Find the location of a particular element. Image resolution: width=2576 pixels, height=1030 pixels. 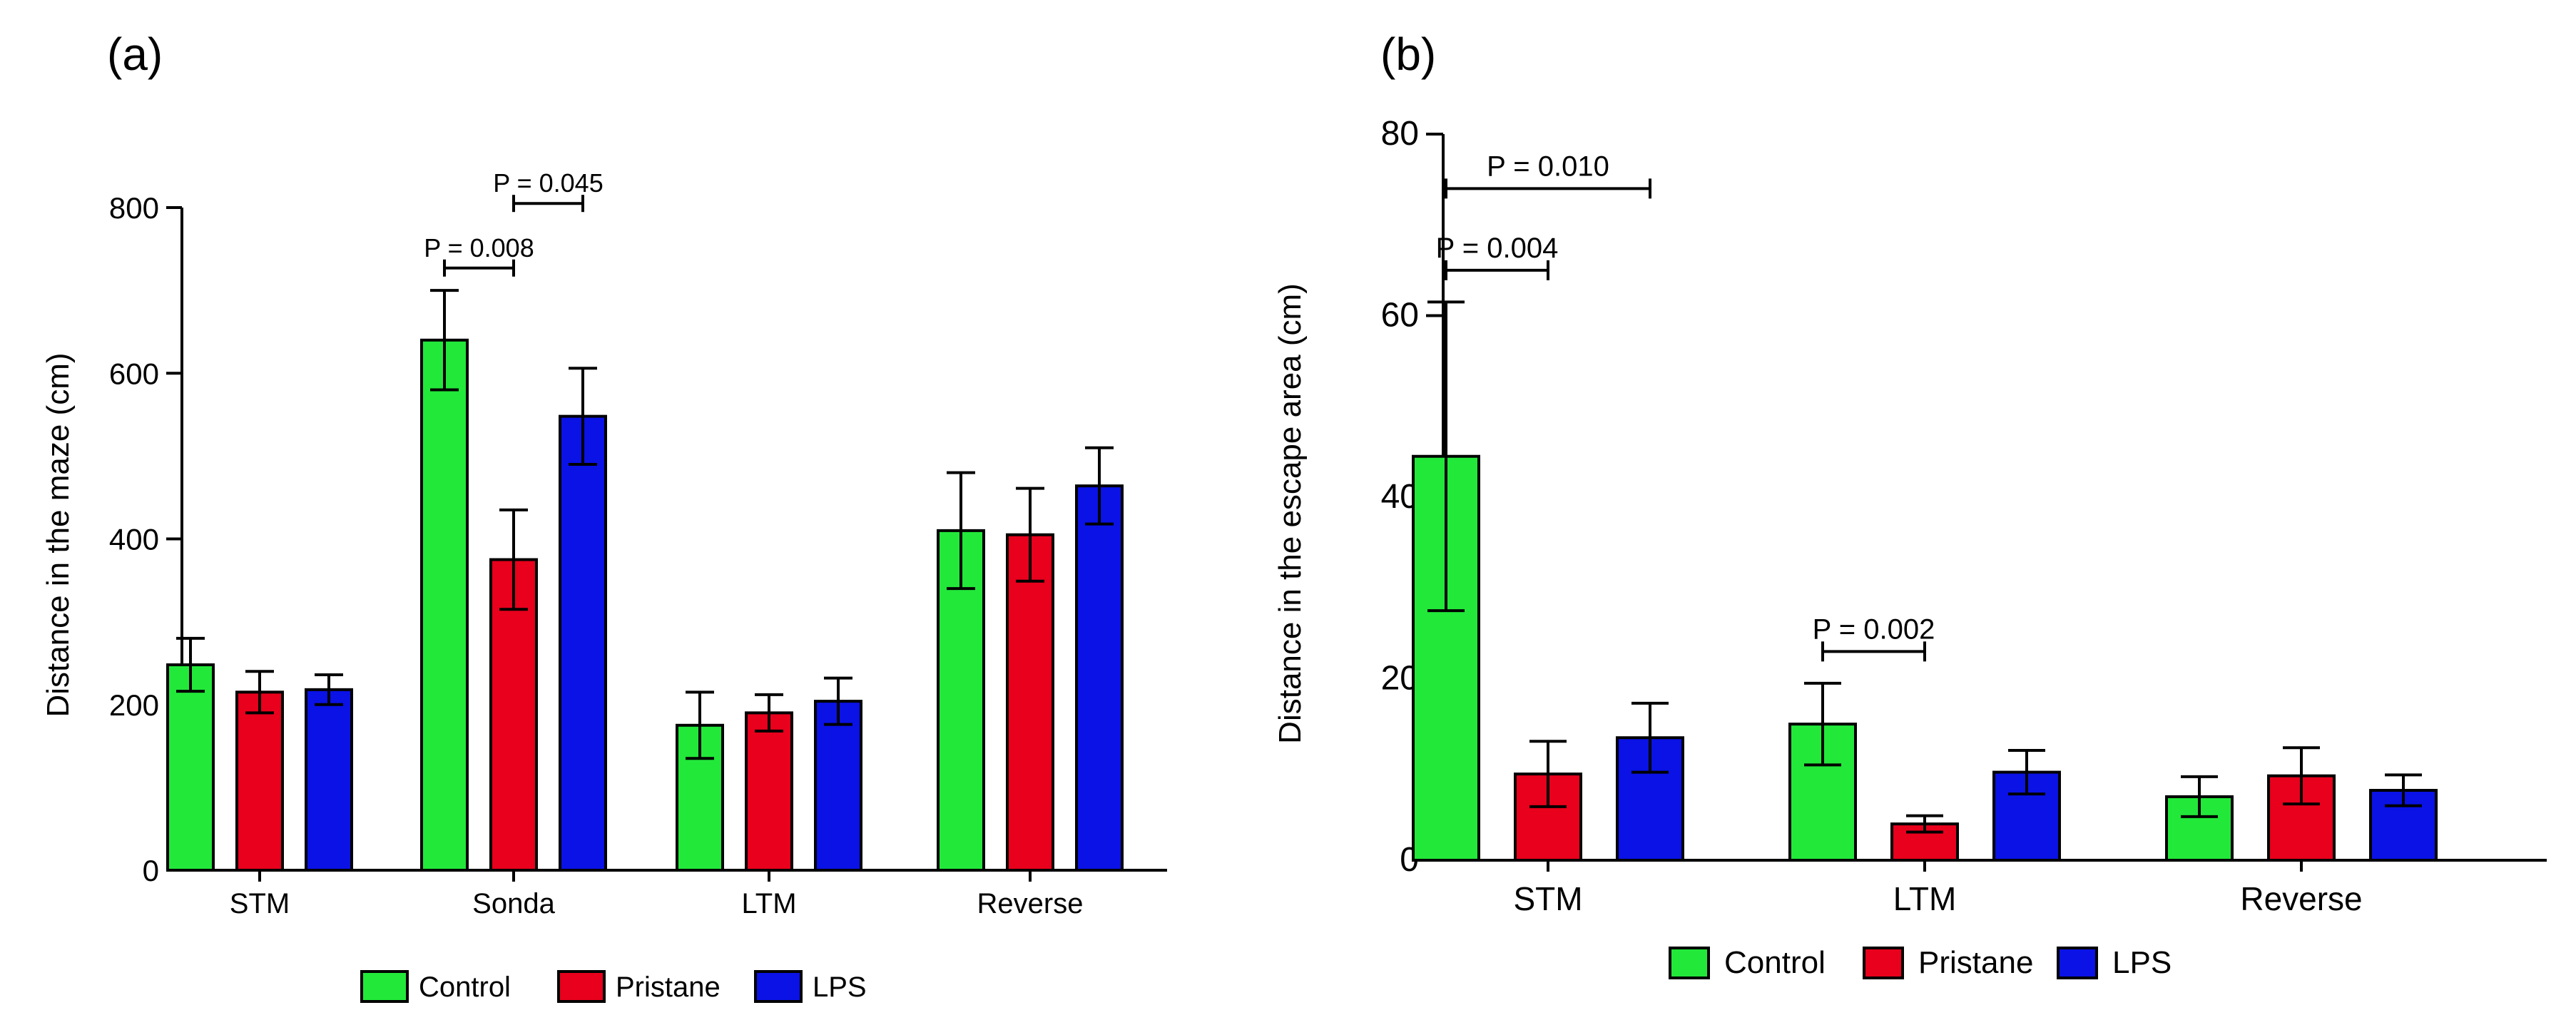

y-tick-label: 400 is located at coordinates (134, 539).